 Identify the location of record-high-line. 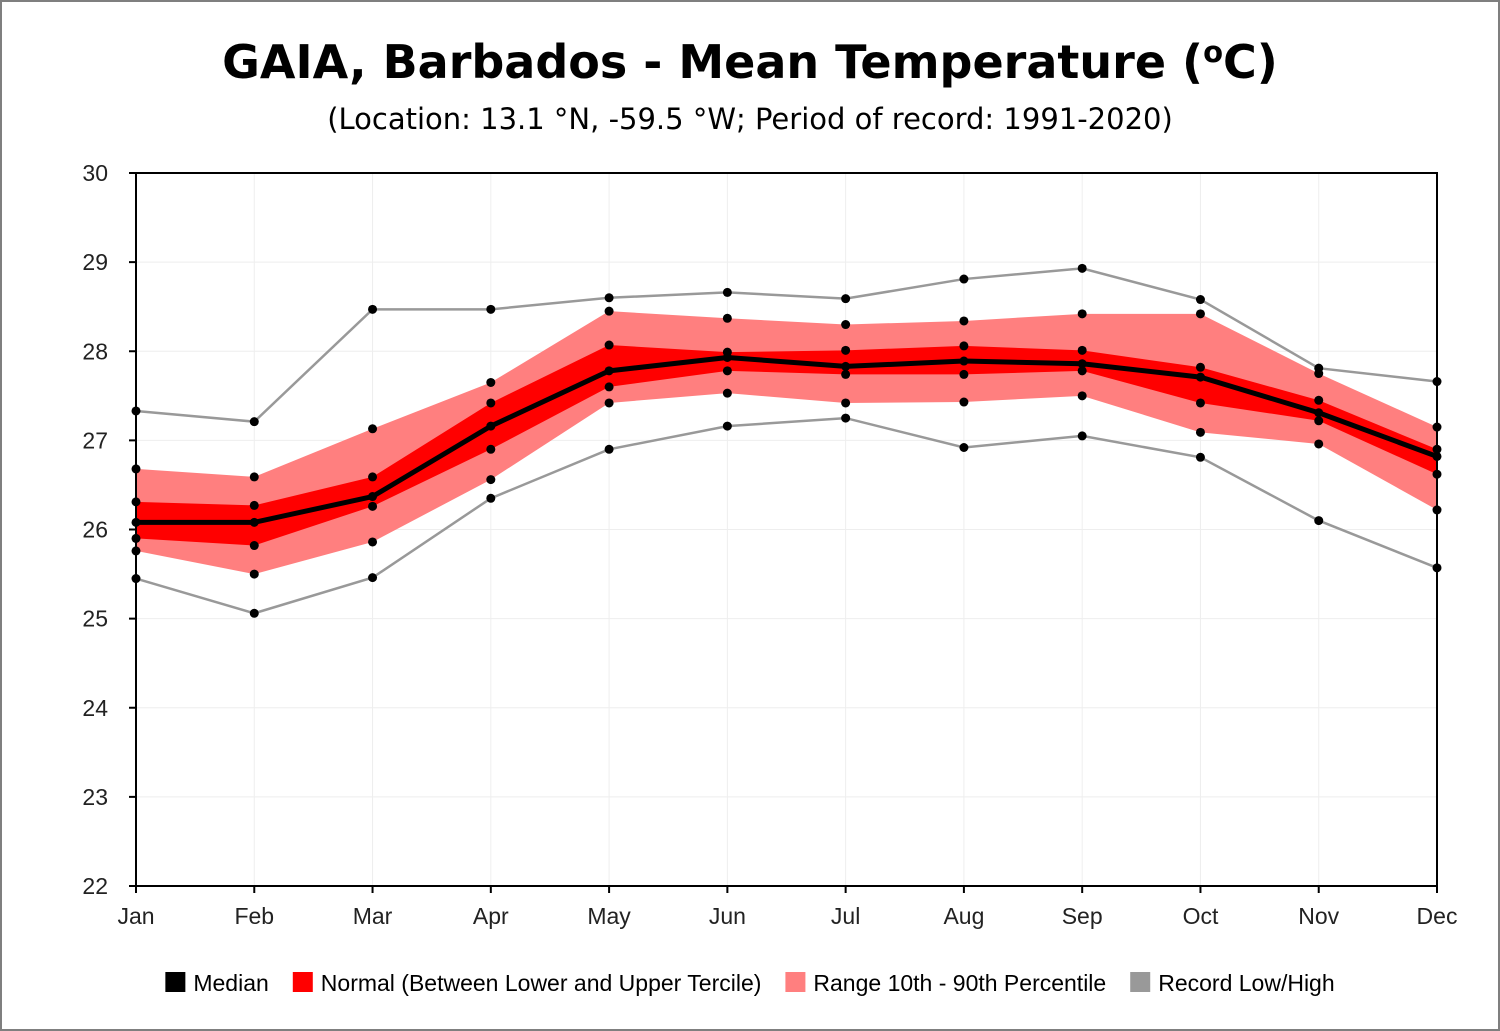
(786, 345).